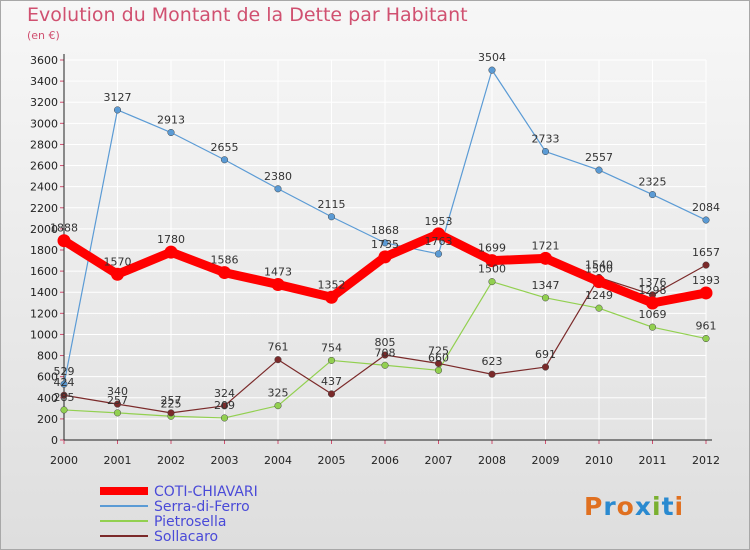 The width and height of the screenshot is (750, 550). I want to click on logo-letter: t, so click(668, 506).